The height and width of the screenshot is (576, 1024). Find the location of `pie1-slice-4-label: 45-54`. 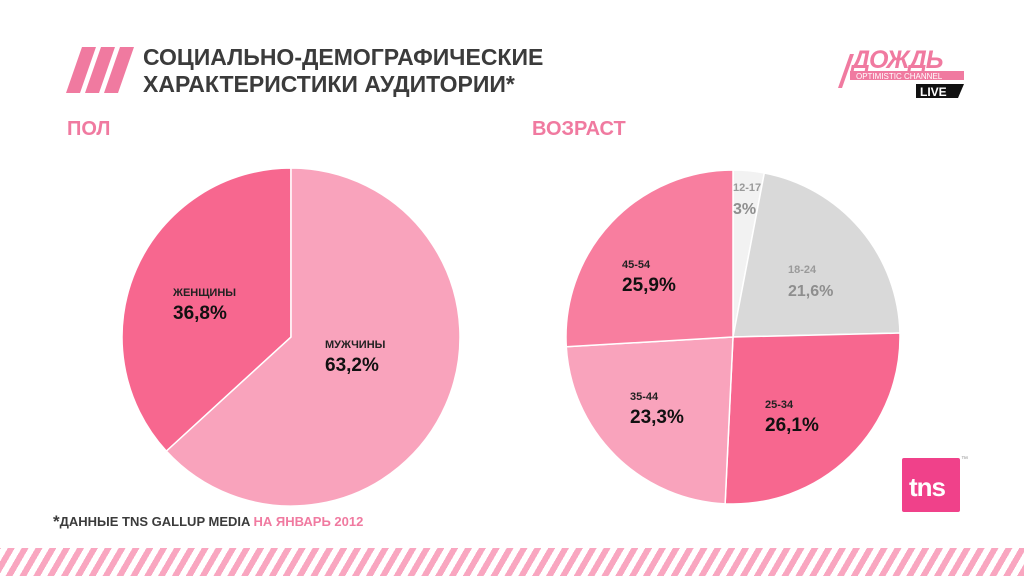

pie1-slice-4-label: 45-54 is located at coordinates (636, 265).